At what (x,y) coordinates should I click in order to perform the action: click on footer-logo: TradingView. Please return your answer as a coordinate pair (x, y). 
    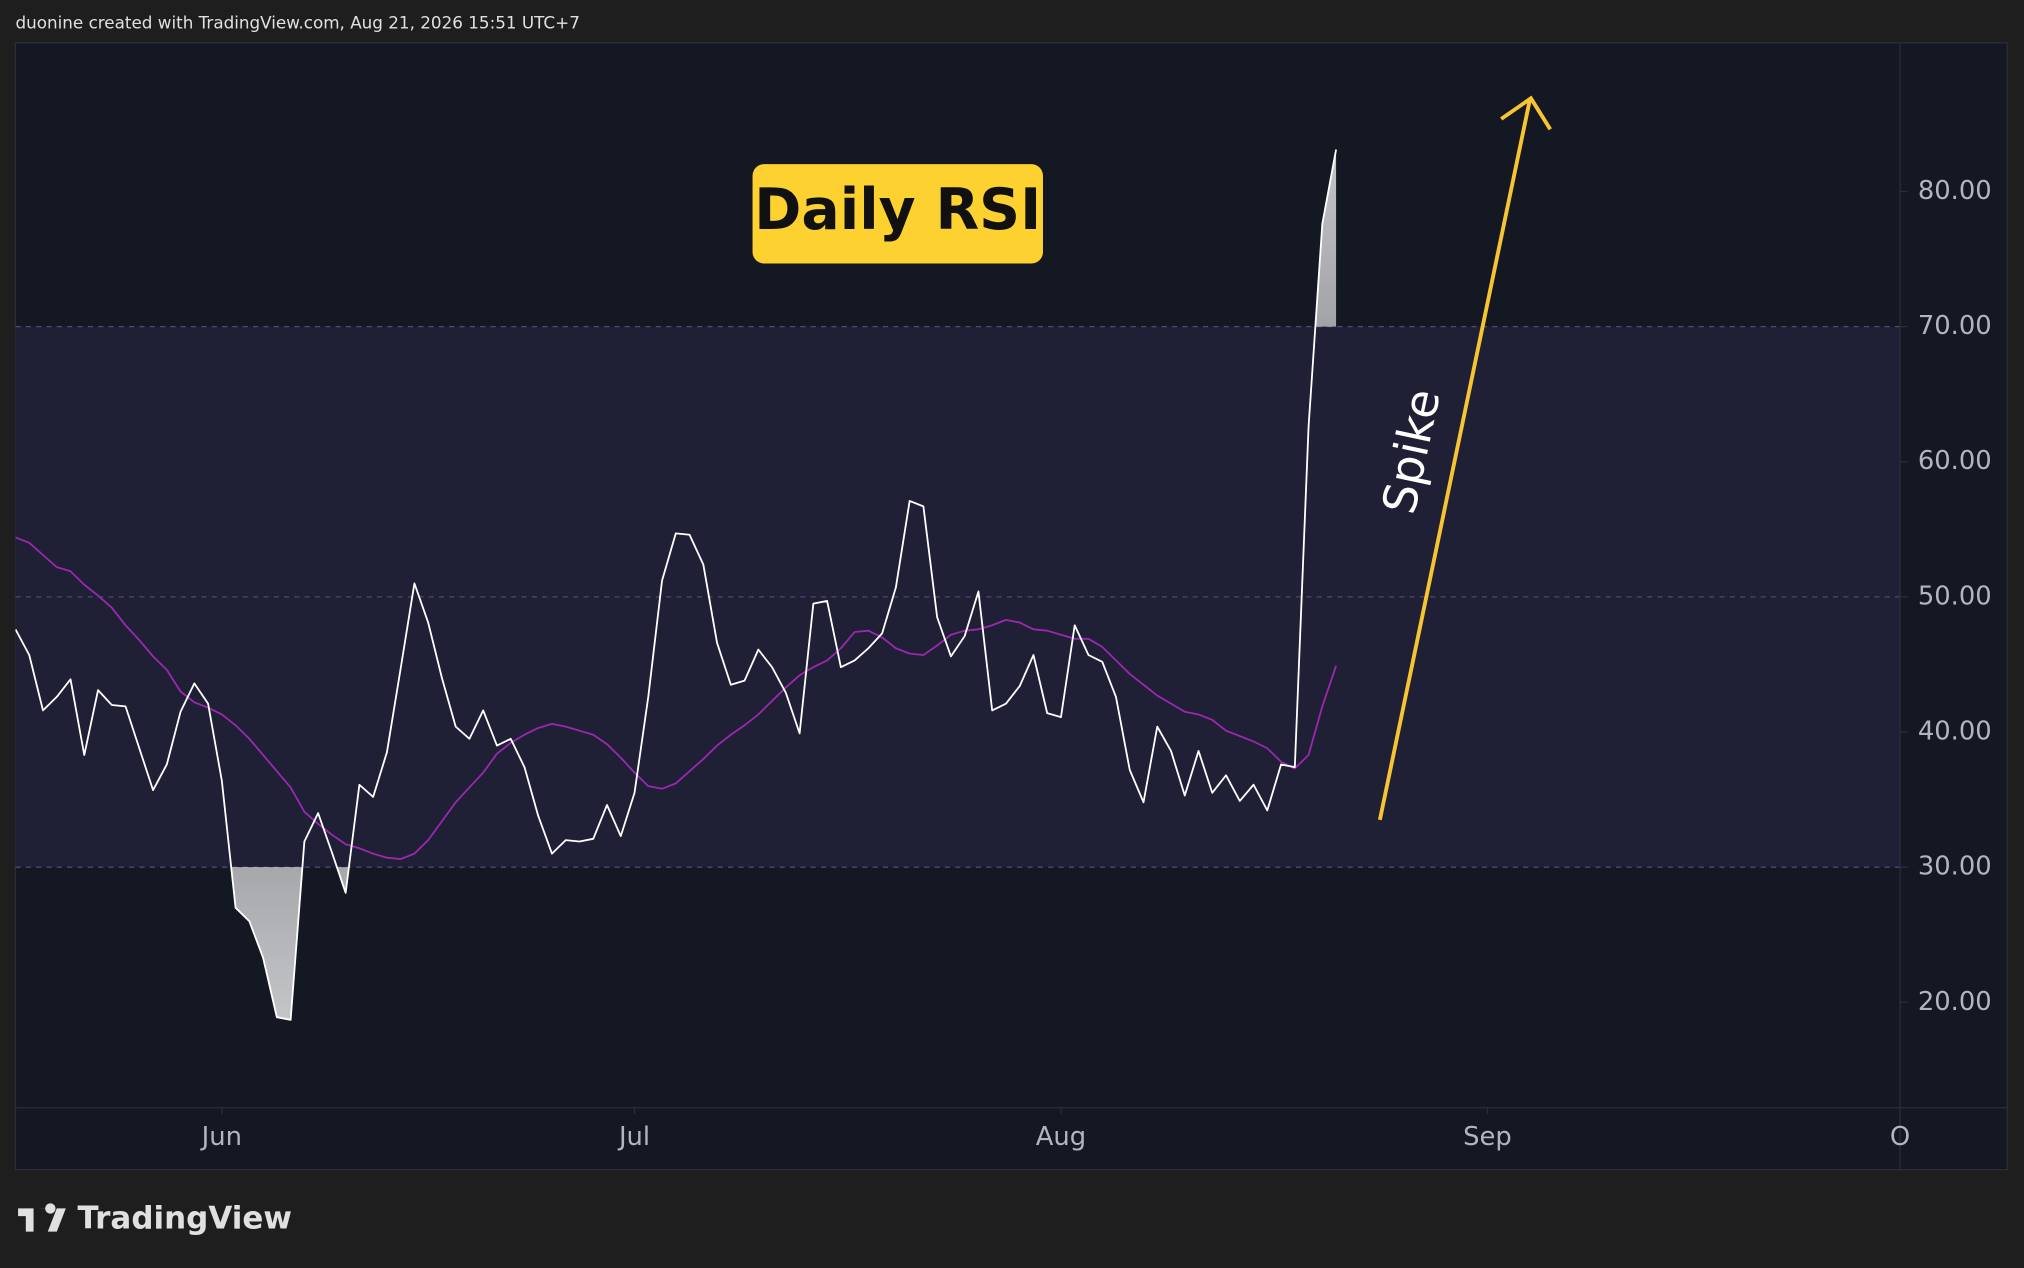
    Looking at the image, I should click on (155, 1219).